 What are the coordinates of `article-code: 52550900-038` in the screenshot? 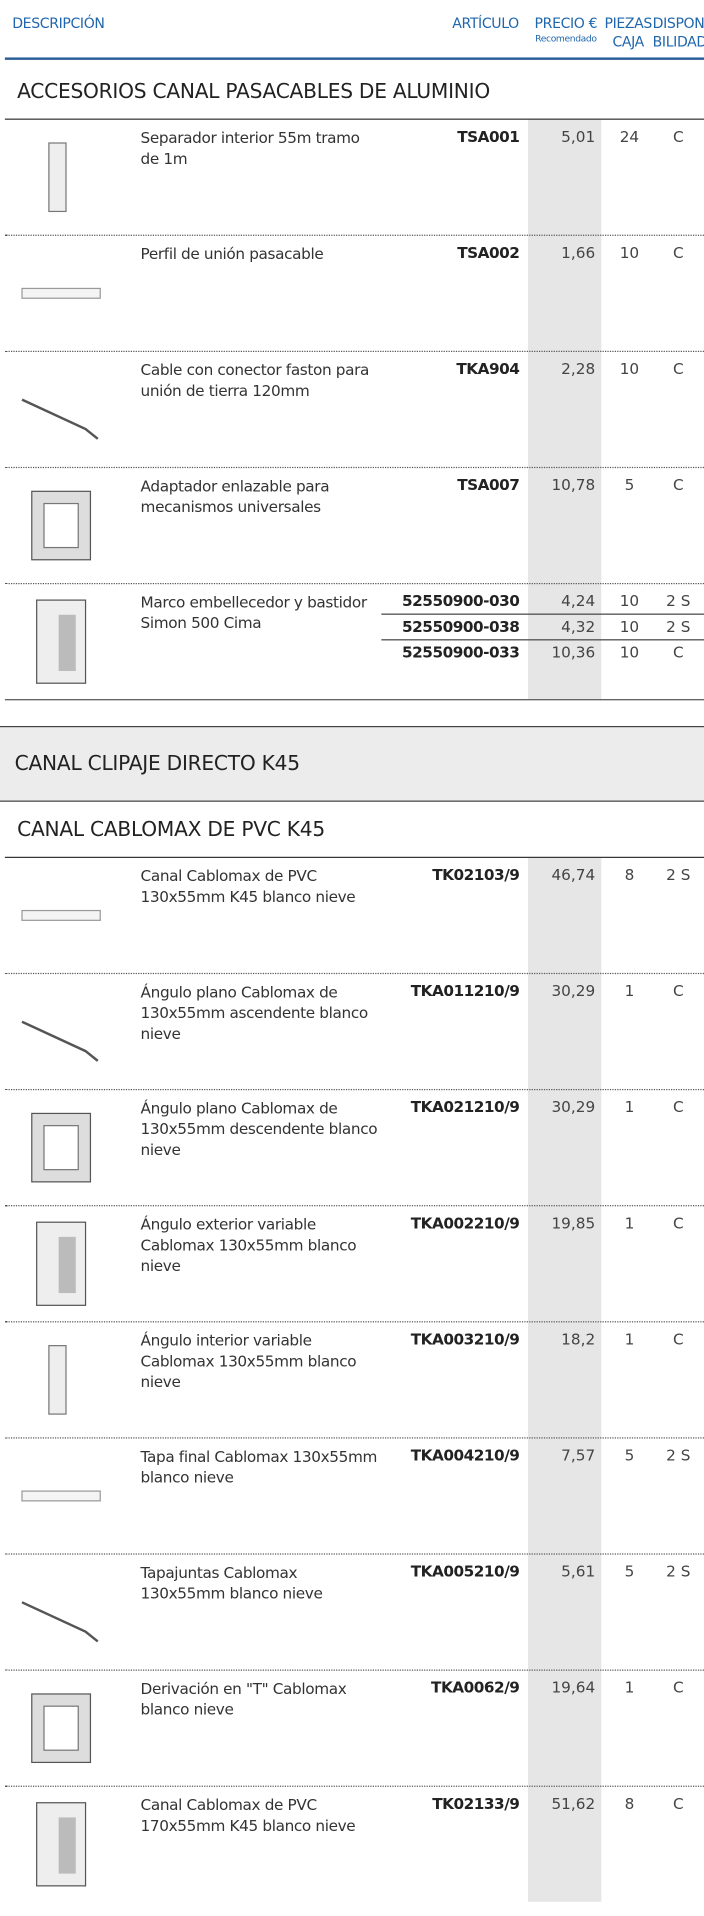 It's located at (461, 626).